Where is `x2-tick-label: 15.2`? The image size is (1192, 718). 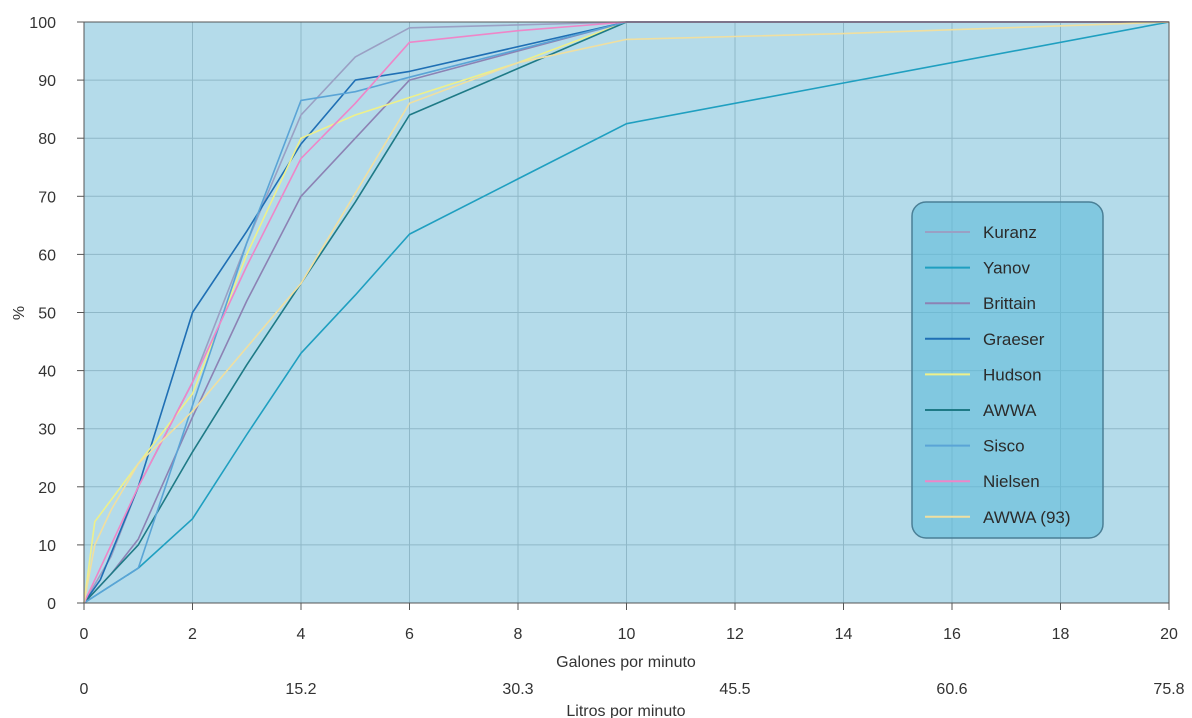 x2-tick-label: 15.2 is located at coordinates (300, 689).